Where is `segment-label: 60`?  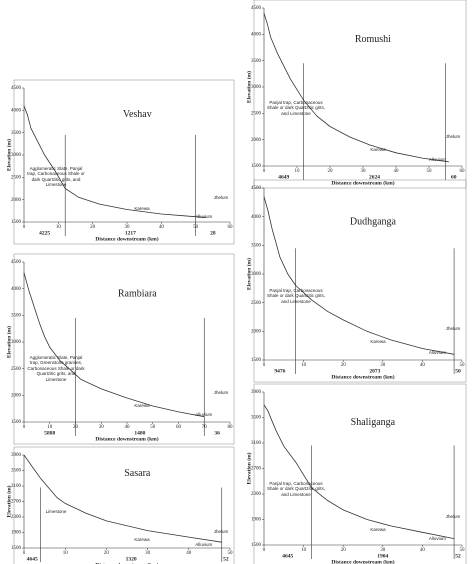
segment-label: 60 is located at coordinates (454, 177).